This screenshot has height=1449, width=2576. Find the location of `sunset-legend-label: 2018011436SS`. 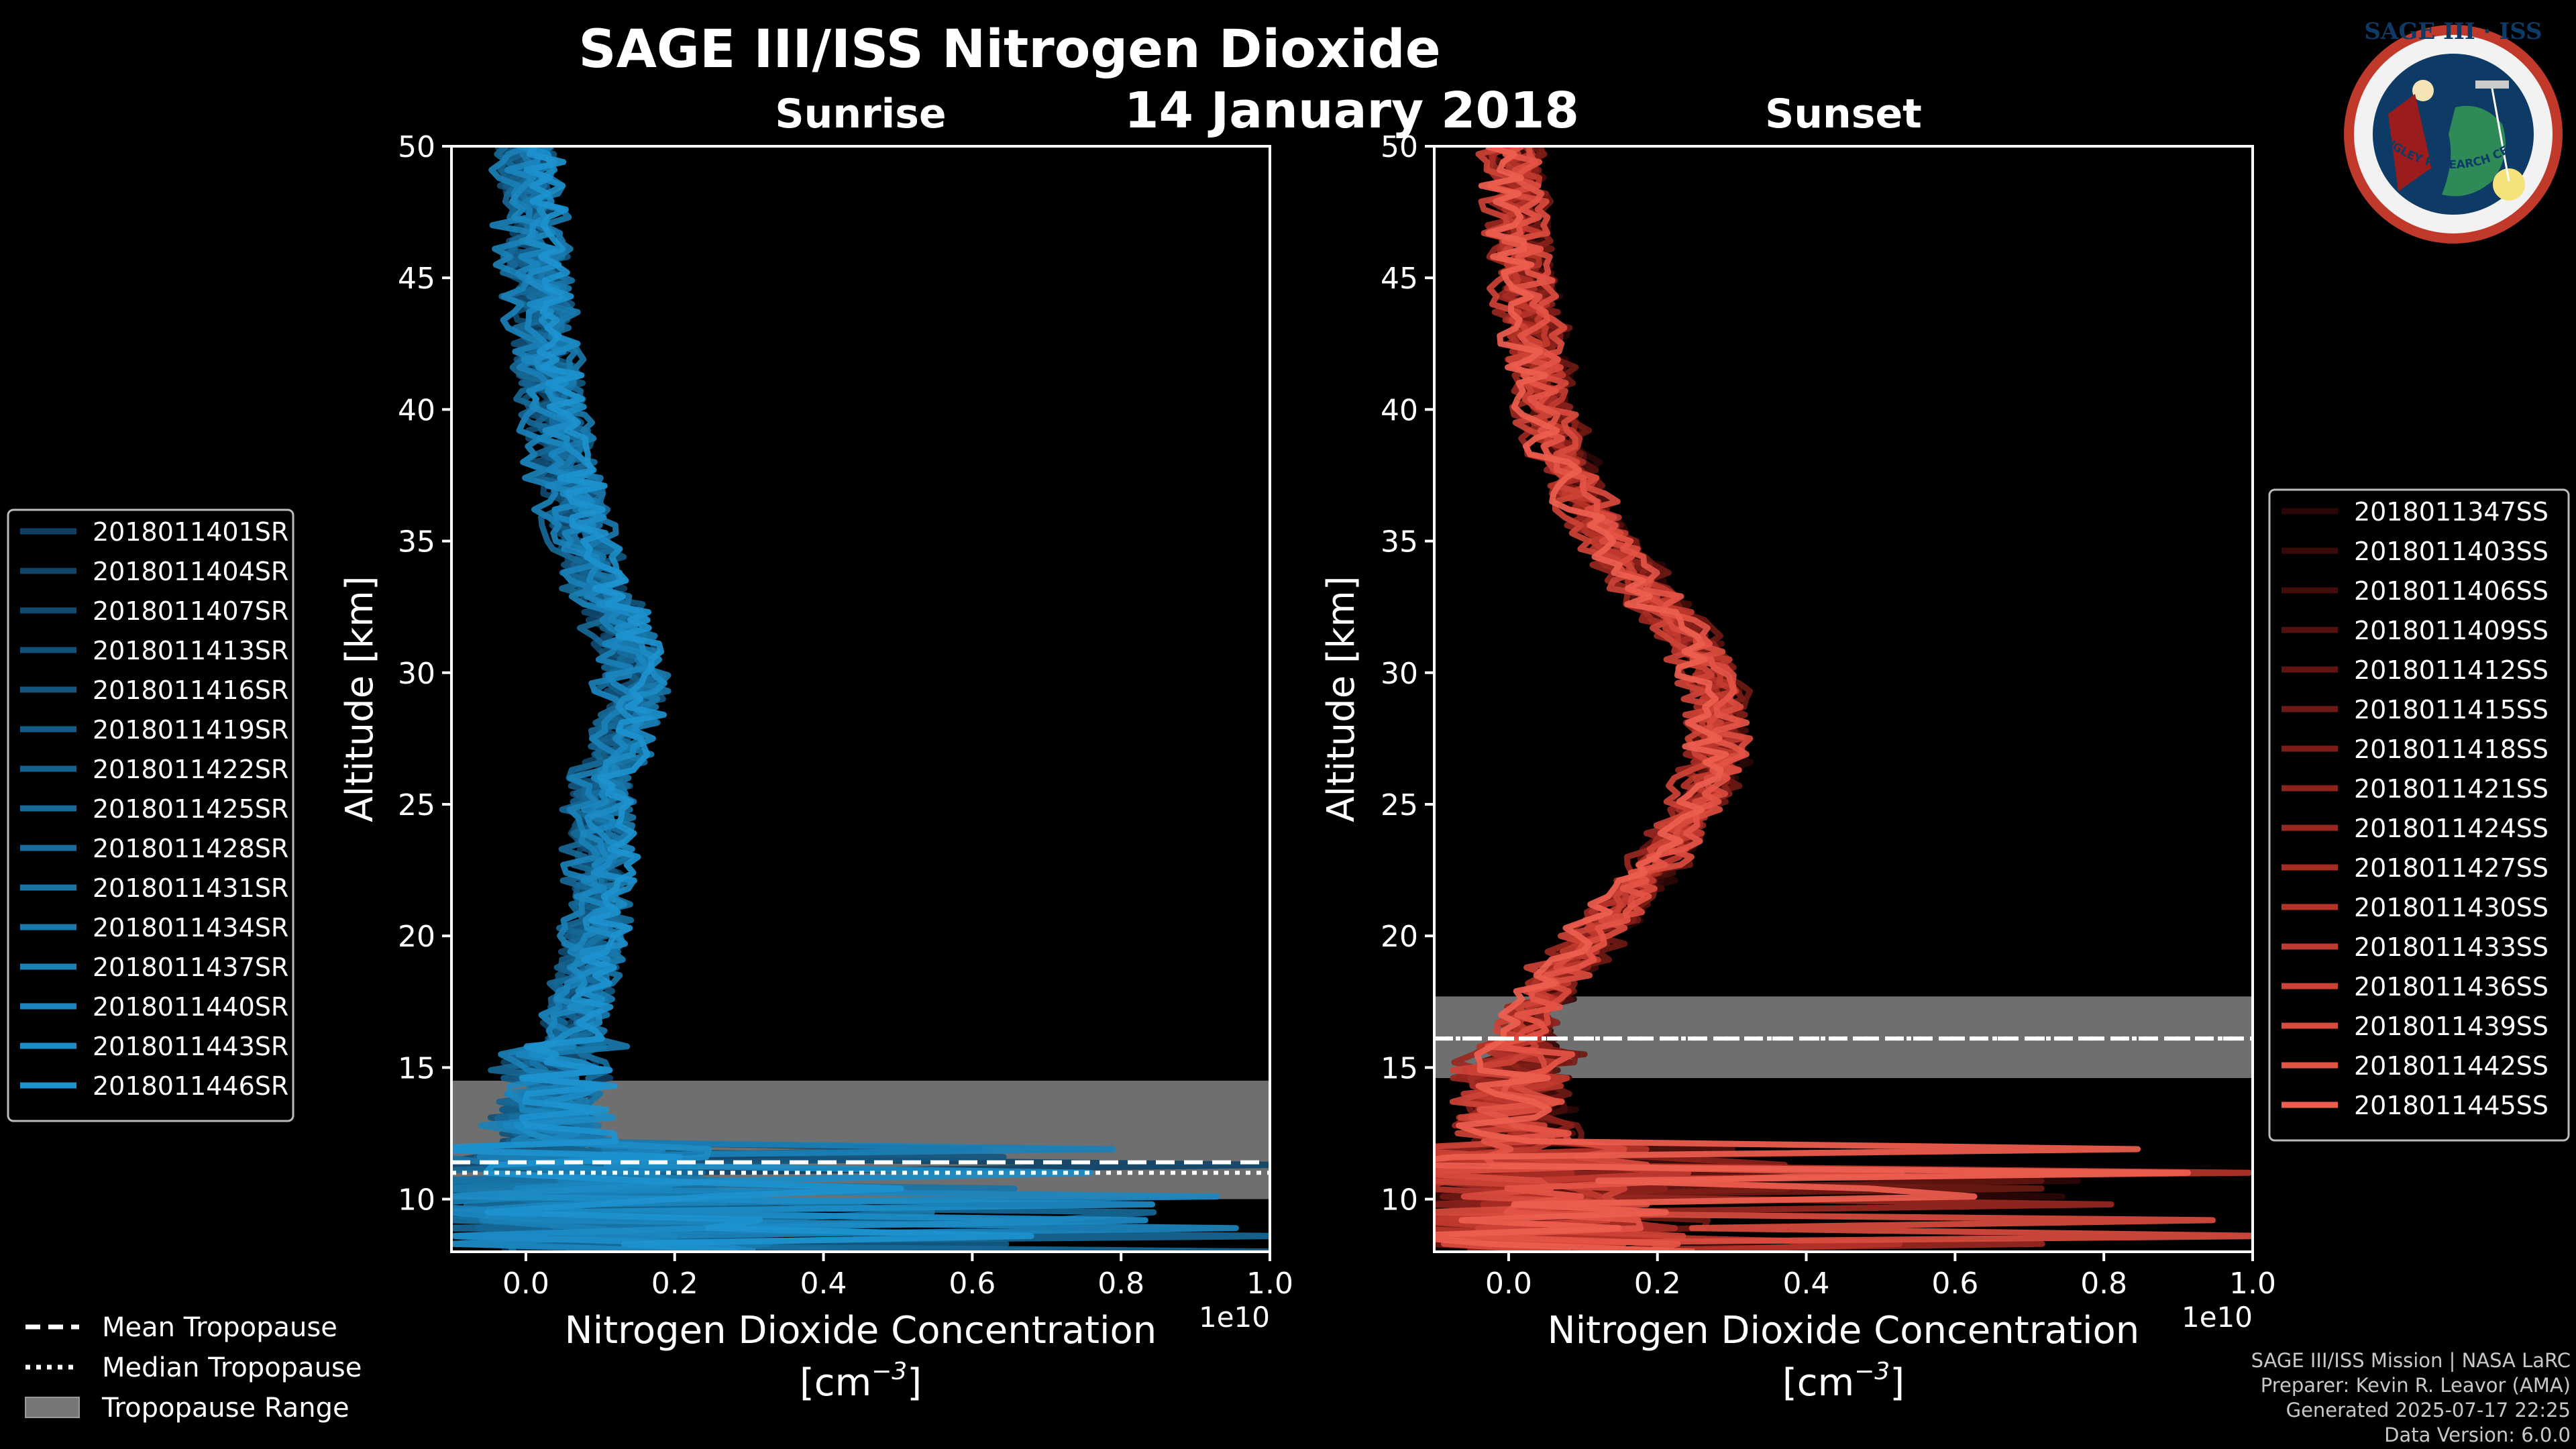

sunset-legend-label: 2018011436SS is located at coordinates (2451, 987).